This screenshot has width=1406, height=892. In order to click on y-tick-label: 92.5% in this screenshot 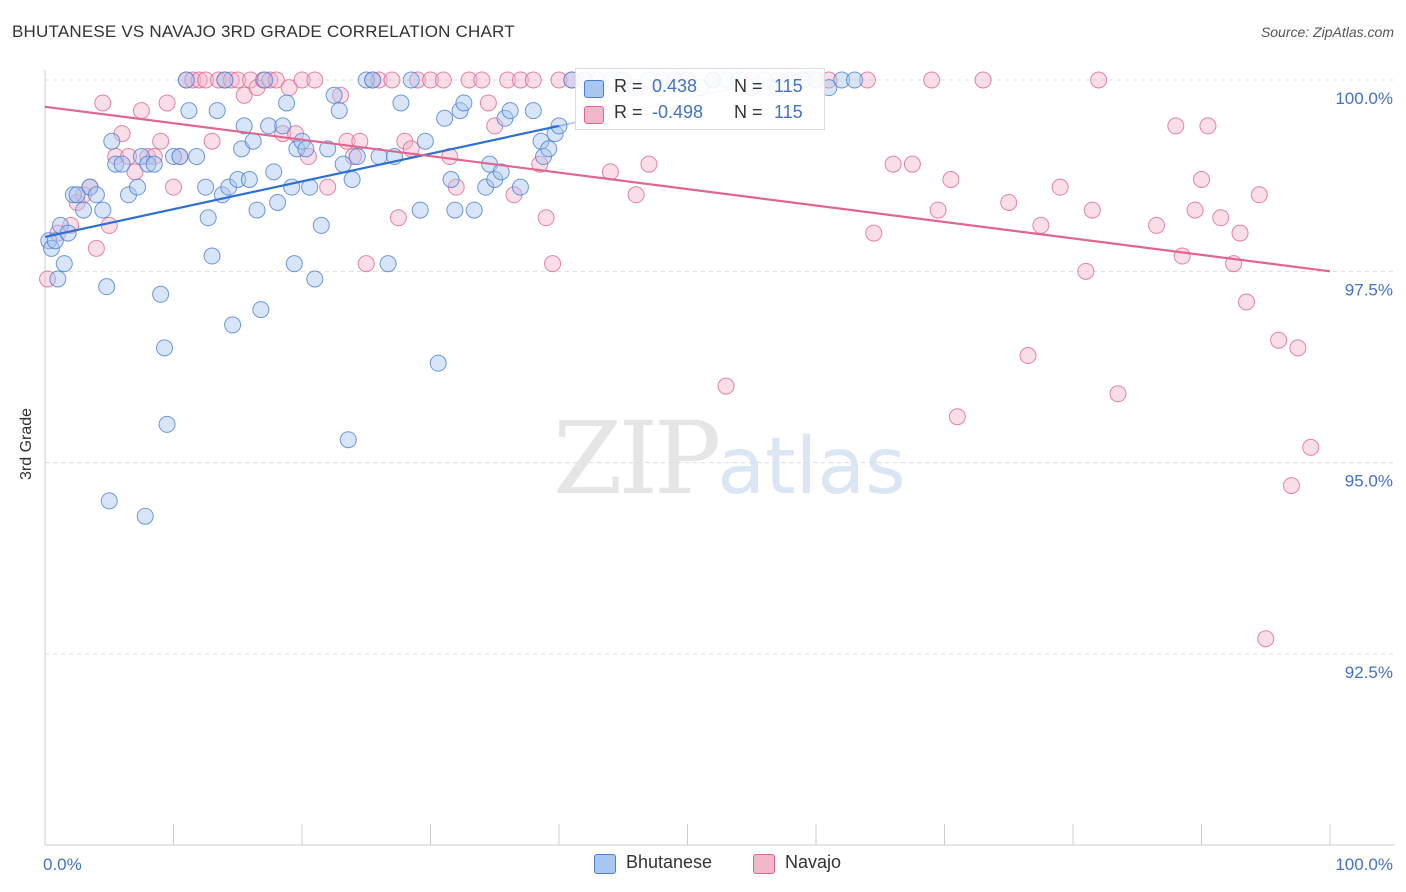, I will do `click(1369, 672)`.